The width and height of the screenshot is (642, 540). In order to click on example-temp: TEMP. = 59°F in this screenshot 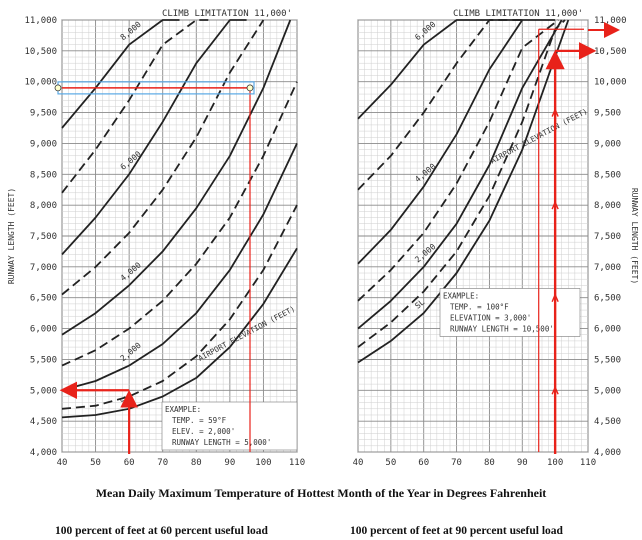, I will do `click(199, 420)`.